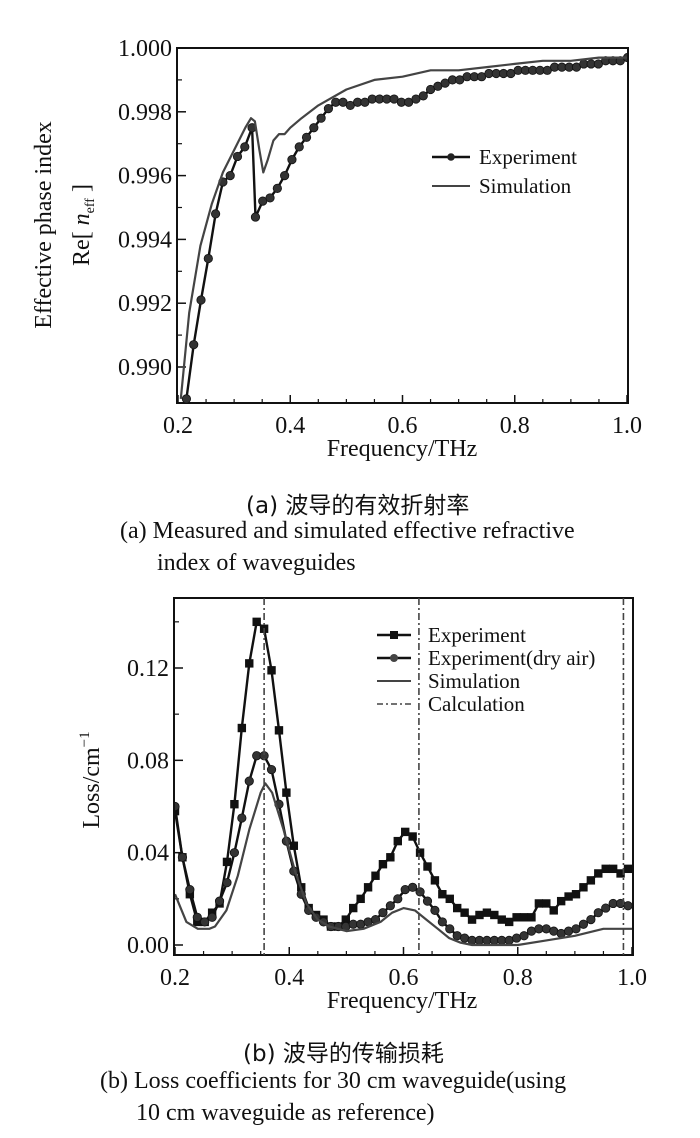  I want to click on chart-b-ytick-label: 0.08, so click(148, 761).